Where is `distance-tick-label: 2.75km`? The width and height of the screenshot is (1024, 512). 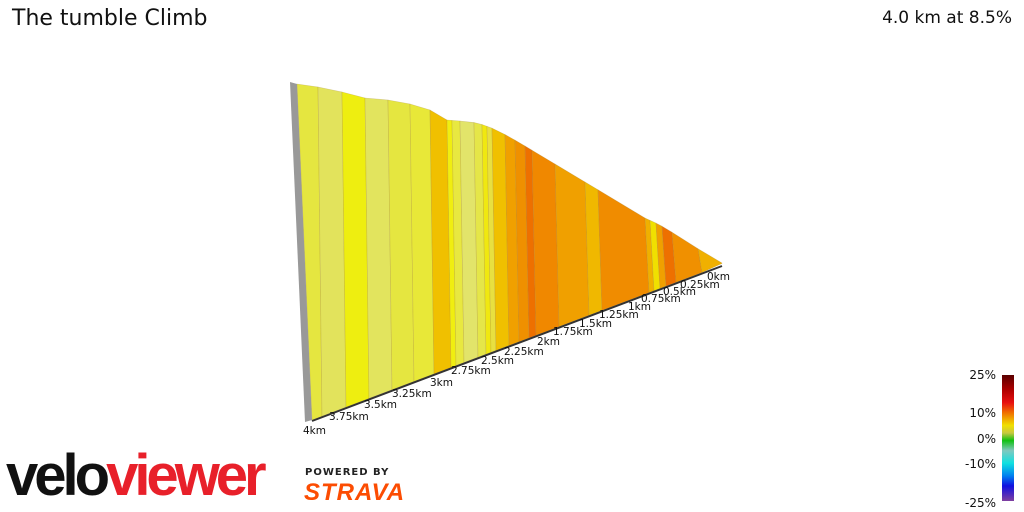
distance-tick-label: 2.75km is located at coordinates (471, 371).